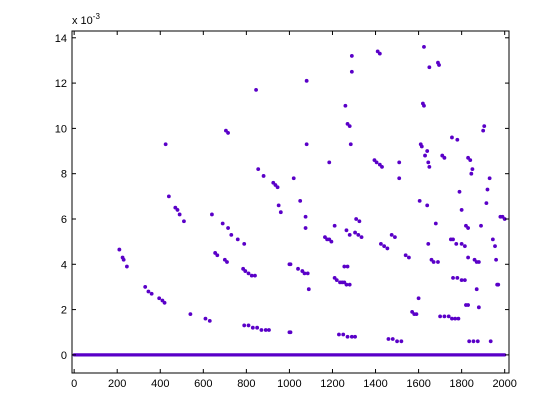  What do you see at coordinates (61, 39) in the screenshot?
I see `y-tick-label: 14` at bounding box center [61, 39].